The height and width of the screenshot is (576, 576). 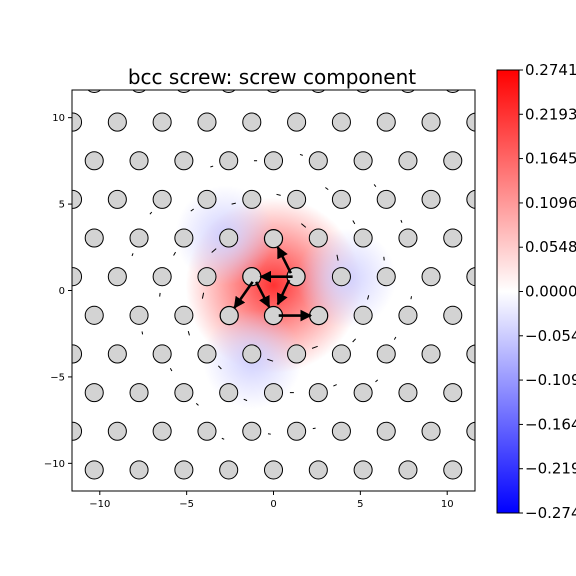 I want to click on colorbar-tick-label: −0.1645, so click(x=550, y=424).